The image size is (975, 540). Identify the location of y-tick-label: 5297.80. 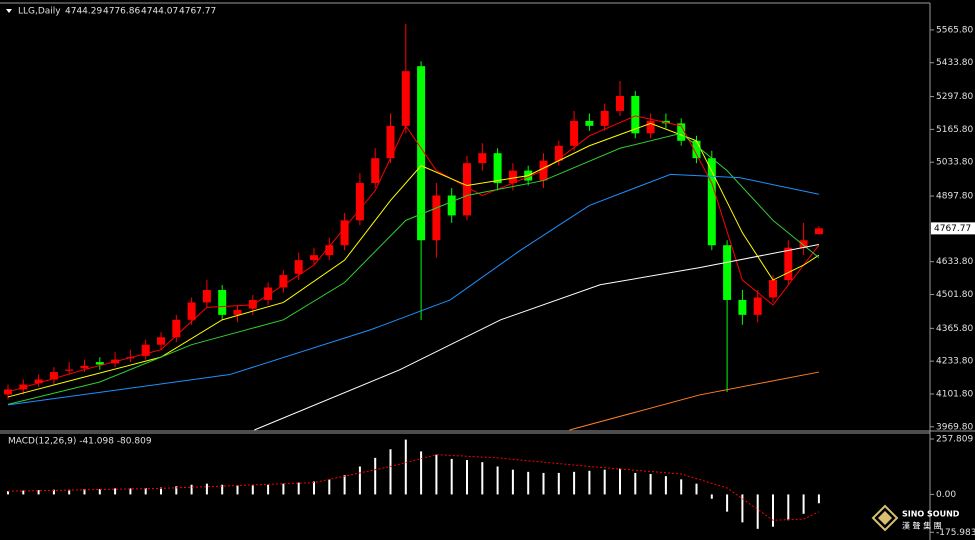
(954, 97).